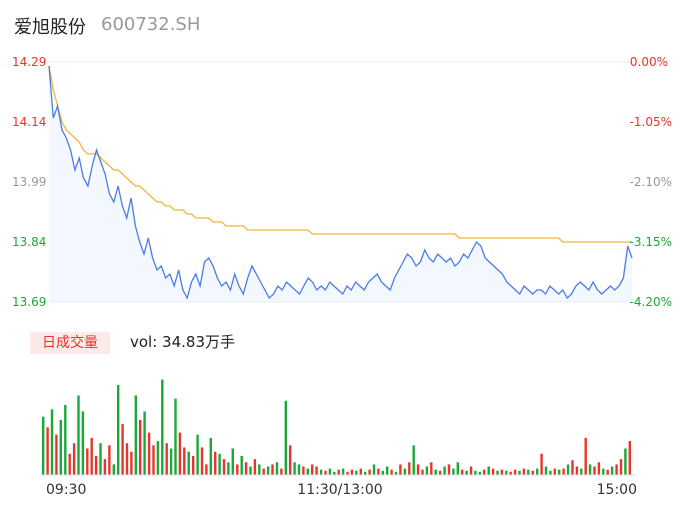 Image resolution: width=686 pixels, height=524 pixels. Describe the element at coordinates (617, 490) in the screenshot. I see `time-label-close: 15:00` at that location.